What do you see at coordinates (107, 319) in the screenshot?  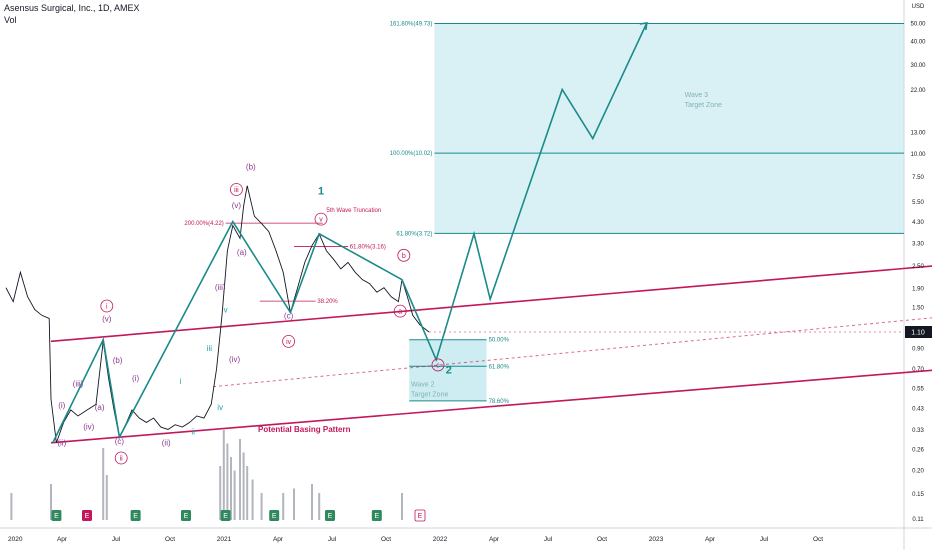 I see `wave-label: (v)` at bounding box center [107, 319].